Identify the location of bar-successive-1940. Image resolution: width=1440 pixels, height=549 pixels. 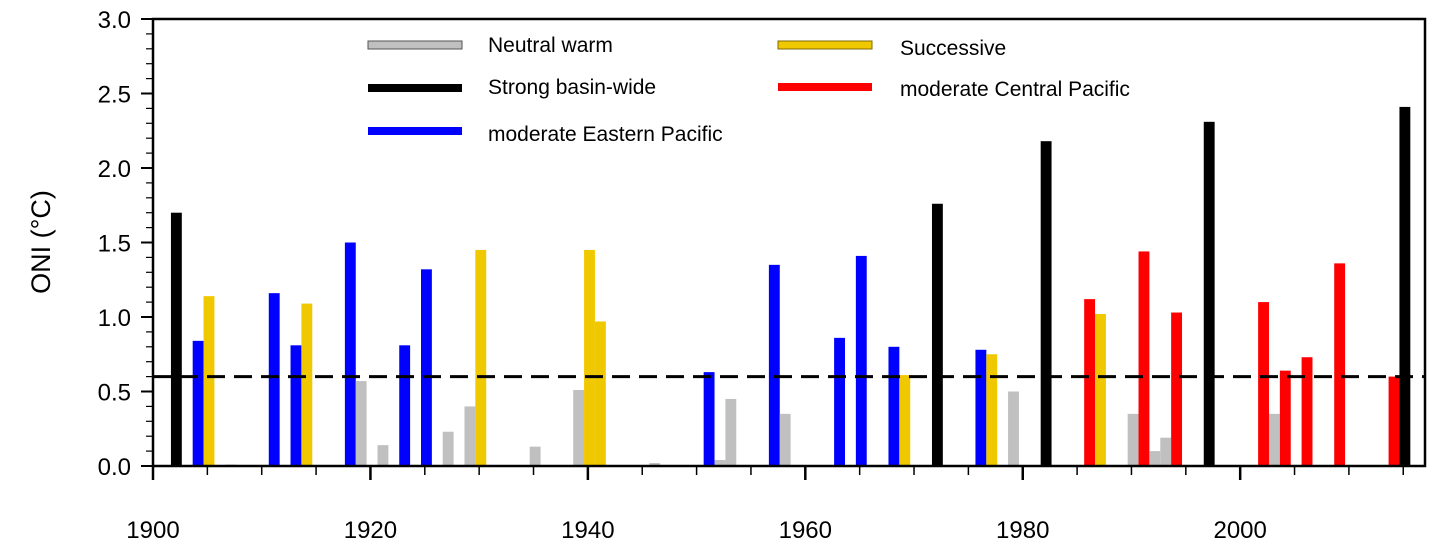
(589, 357).